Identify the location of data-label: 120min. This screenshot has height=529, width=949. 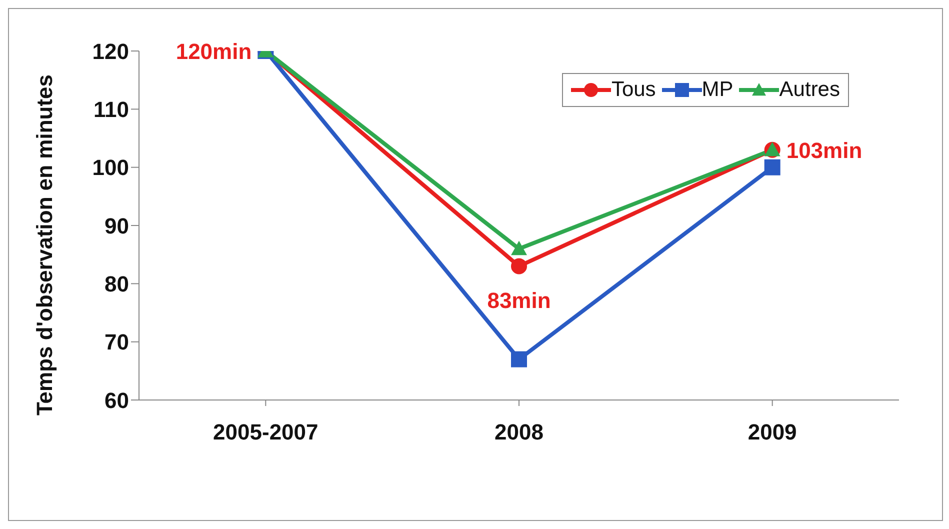
(214, 51).